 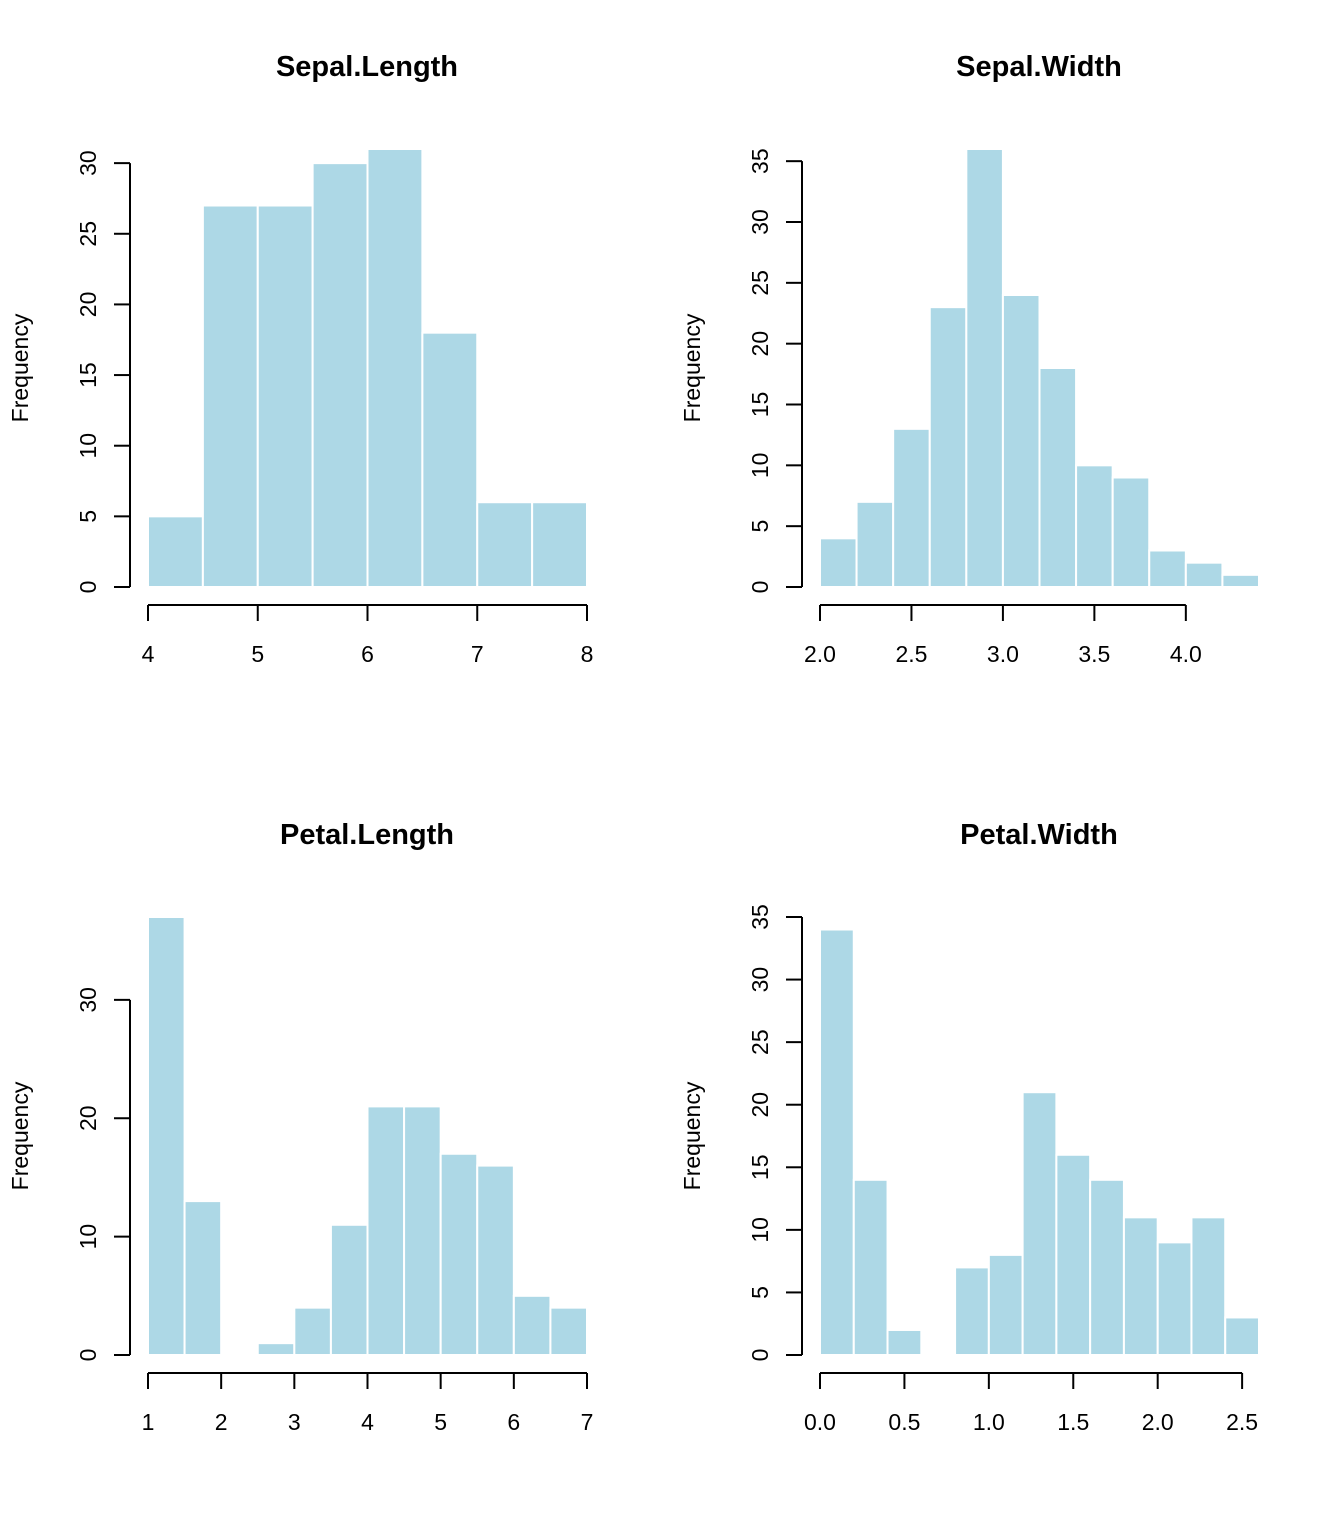 What do you see at coordinates (820, 1422) in the screenshot?
I see `x-tick-label: 0.0` at bounding box center [820, 1422].